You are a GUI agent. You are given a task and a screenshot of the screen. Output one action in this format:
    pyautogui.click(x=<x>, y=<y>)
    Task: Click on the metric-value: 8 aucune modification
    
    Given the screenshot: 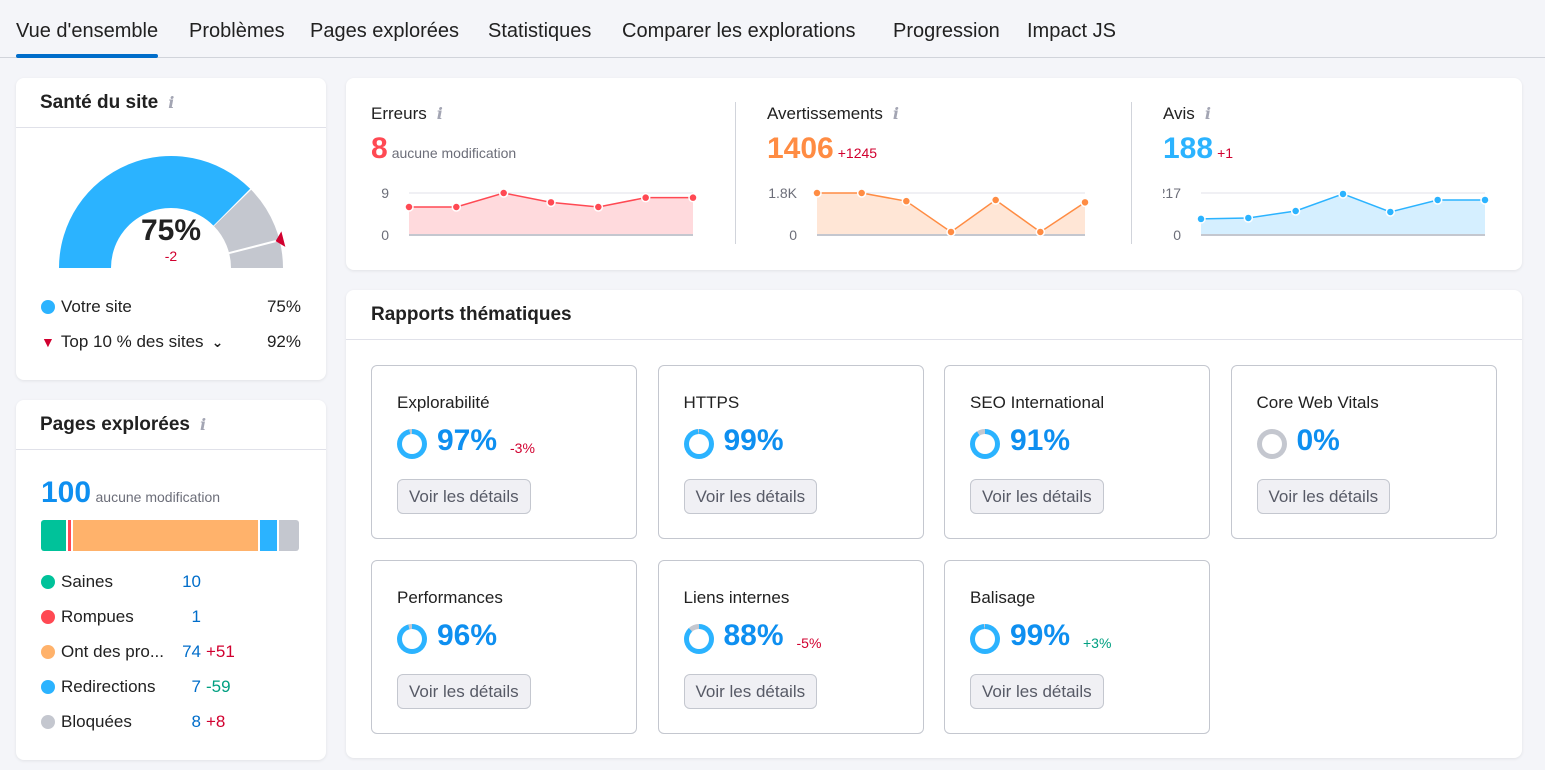 What is the action you would take?
    pyautogui.click(x=444, y=148)
    